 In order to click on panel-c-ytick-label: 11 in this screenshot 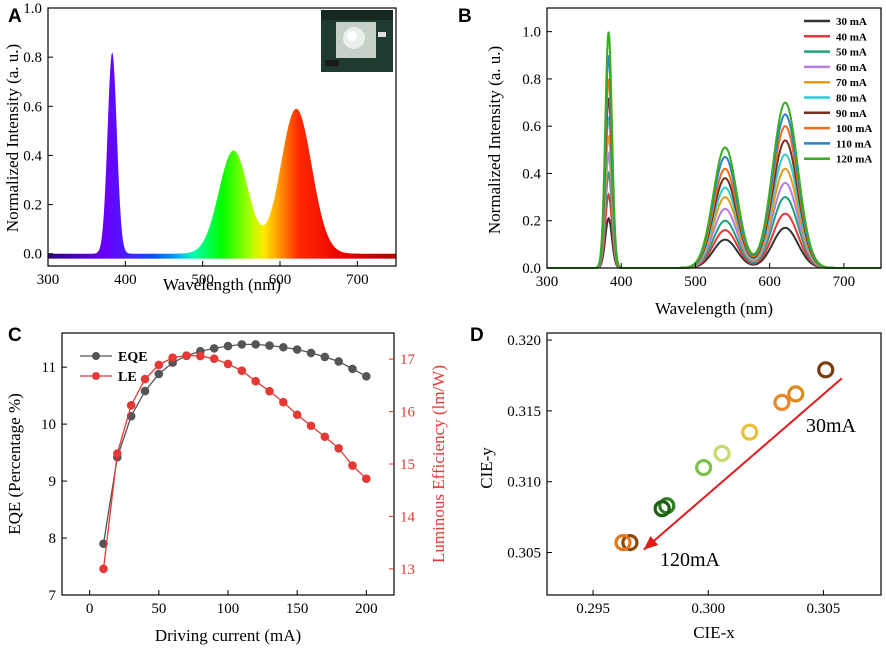, I will do `click(49, 368)`.